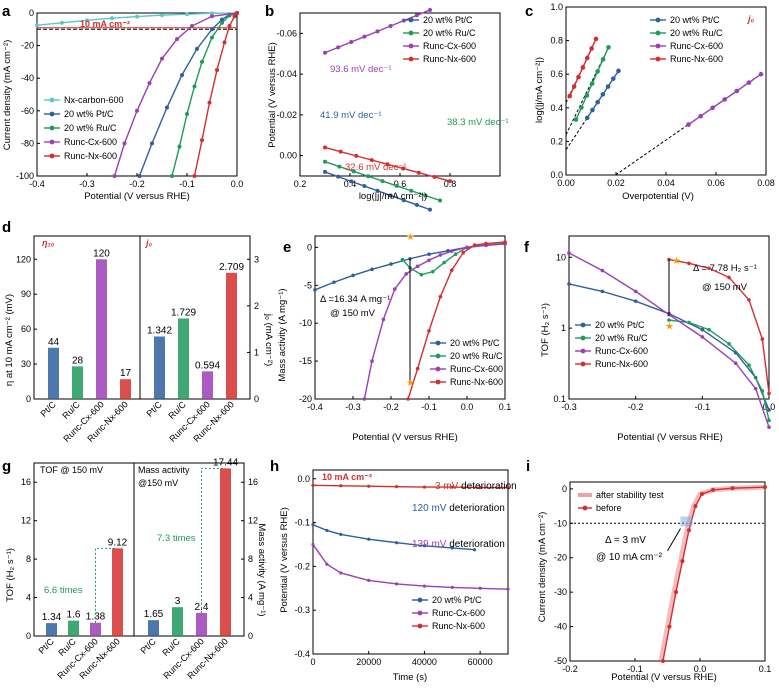  I want to click on panel-a-series-line, so click(204, 94).